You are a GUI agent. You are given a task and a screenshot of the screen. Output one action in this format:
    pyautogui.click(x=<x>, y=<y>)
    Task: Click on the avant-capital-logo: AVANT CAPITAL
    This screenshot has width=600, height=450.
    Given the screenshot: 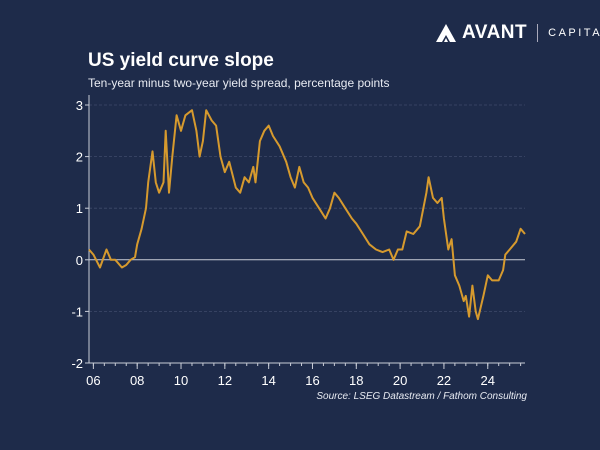 What is the action you would take?
    pyautogui.click(x=518, y=33)
    